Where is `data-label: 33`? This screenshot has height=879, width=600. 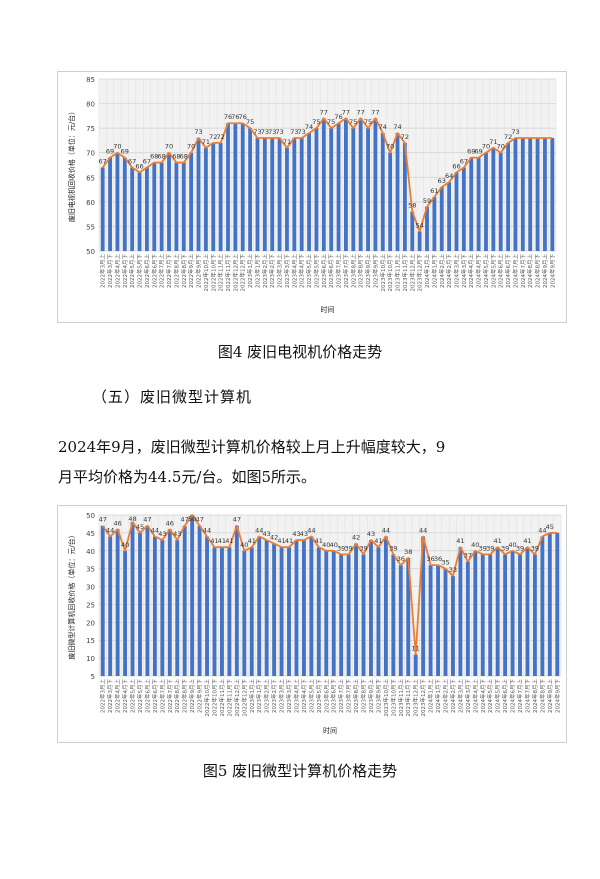
data-label: 33 is located at coordinates (453, 570).